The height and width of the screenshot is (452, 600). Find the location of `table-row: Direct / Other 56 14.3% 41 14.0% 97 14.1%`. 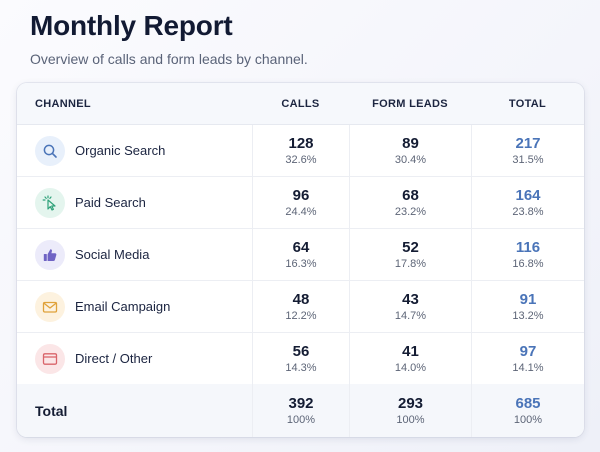

table-row: Direct / Other 56 14.3% 41 14.0% 97 14.1% is located at coordinates (300, 359).